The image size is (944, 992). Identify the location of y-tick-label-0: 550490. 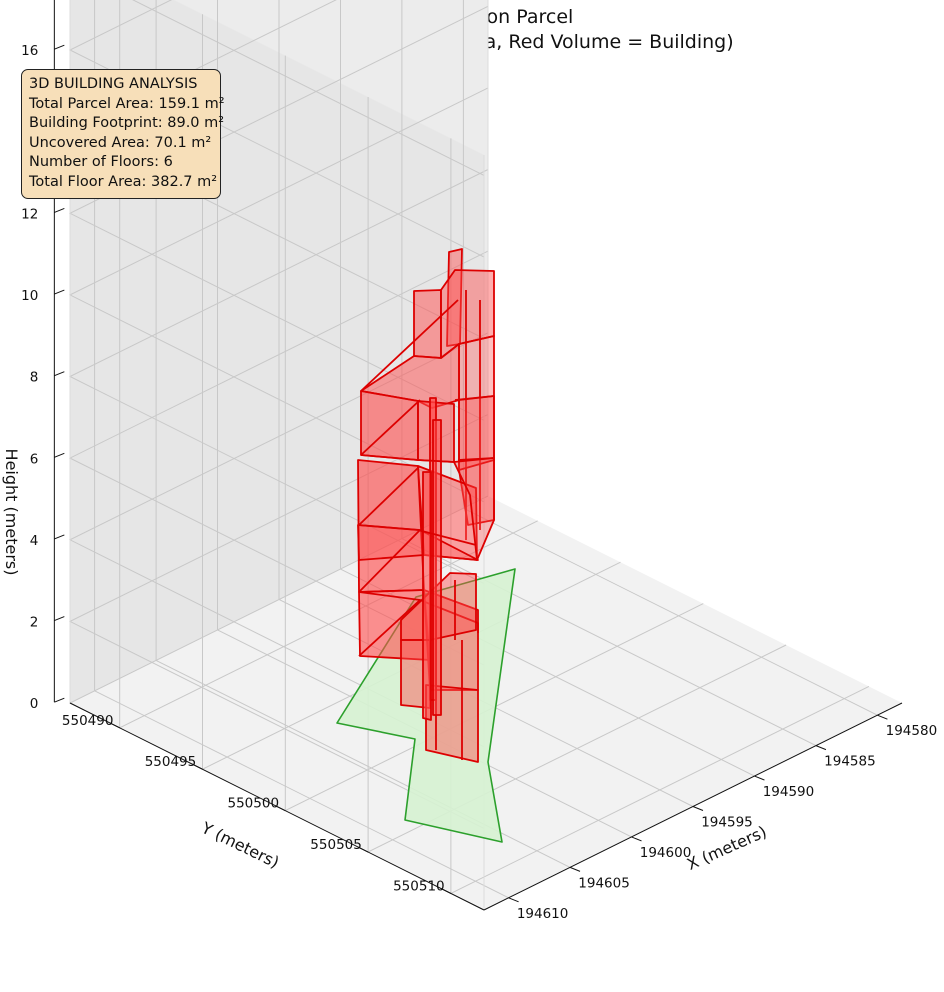
(88, 721).